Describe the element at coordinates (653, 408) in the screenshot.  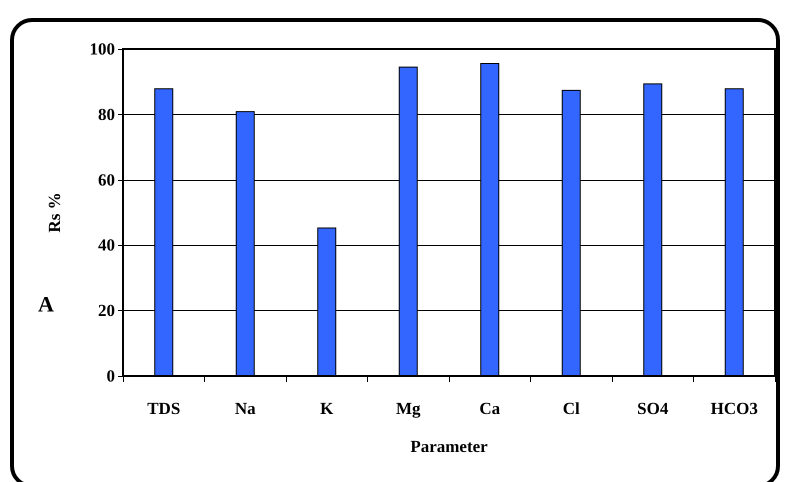
I see `x-tick-label: SO4` at that location.